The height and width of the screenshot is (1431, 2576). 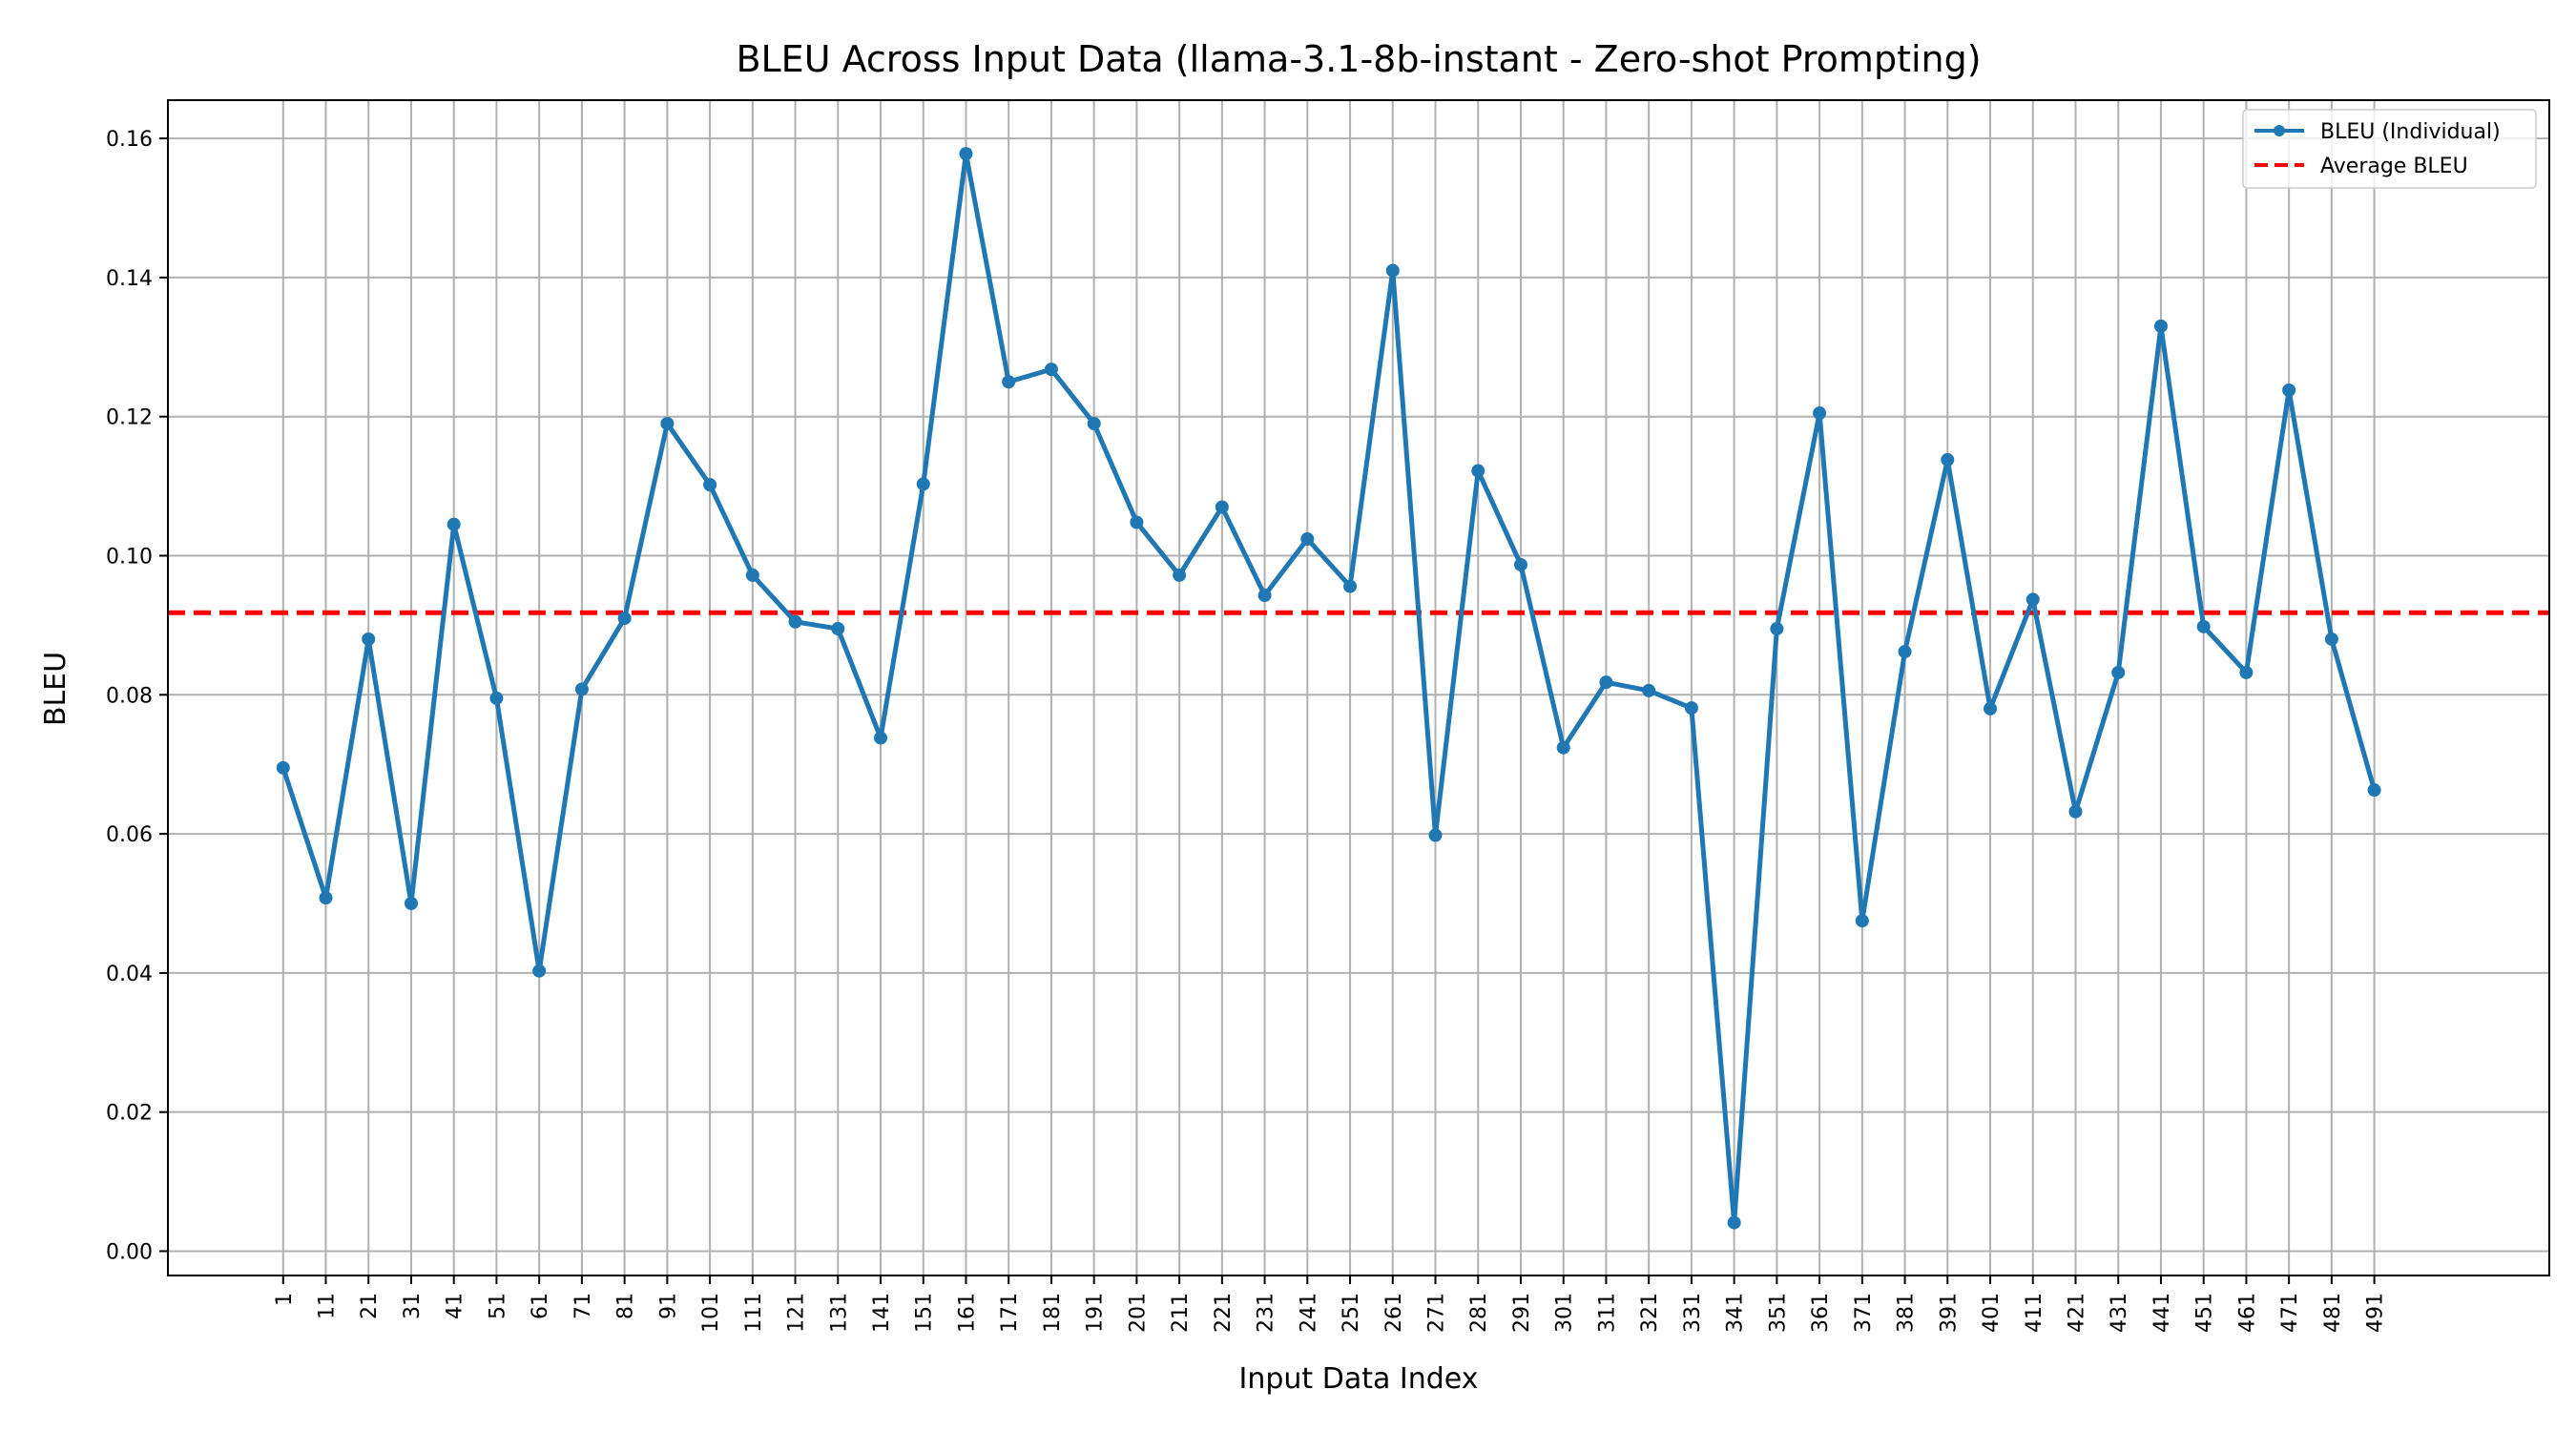 What do you see at coordinates (1607, 1313) in the screenshot?
I see `x-tick-label: 311` at bounding box center [1607, 1313].